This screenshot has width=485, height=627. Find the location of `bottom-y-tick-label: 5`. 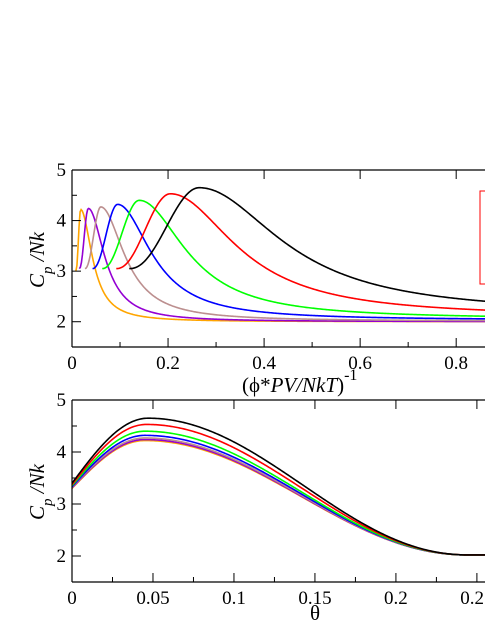

bottom-y-tick-label: 5 is located at coordinates (62, 400).